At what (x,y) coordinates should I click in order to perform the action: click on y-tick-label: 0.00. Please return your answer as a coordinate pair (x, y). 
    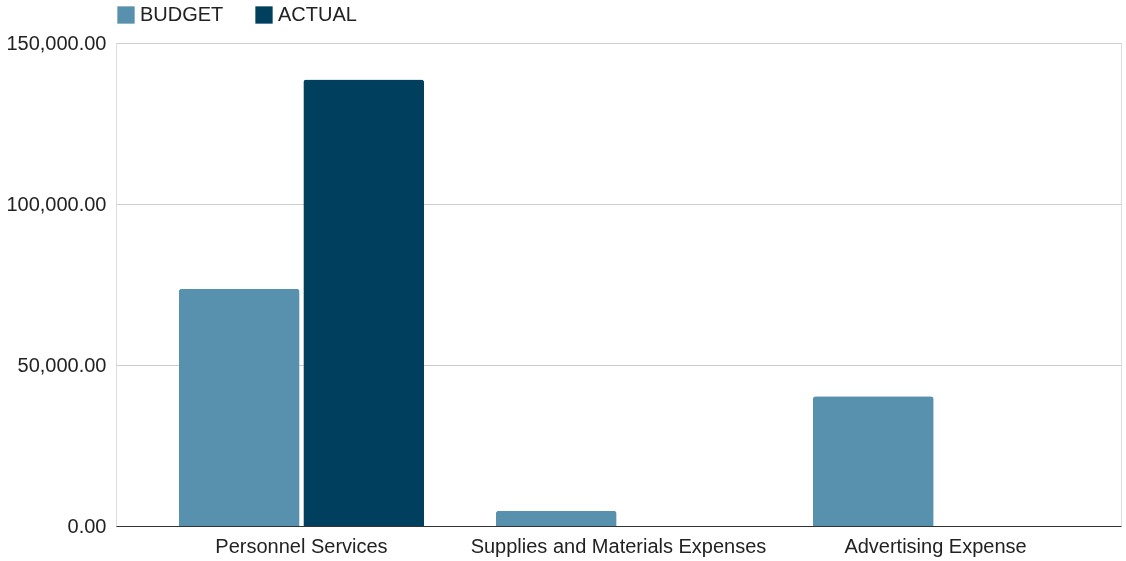
    Looking at the image, I should click on (87, 525).